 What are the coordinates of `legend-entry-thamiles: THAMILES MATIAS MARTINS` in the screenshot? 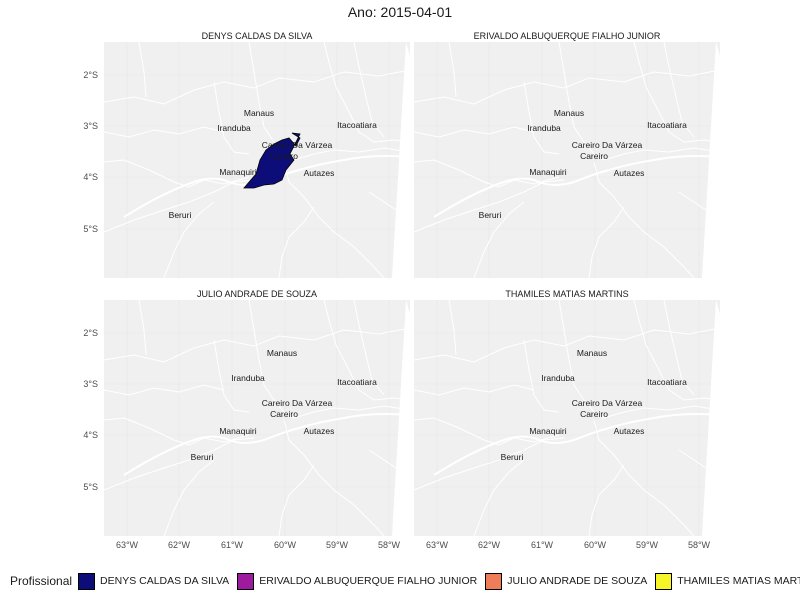 It's located at (727, 581).